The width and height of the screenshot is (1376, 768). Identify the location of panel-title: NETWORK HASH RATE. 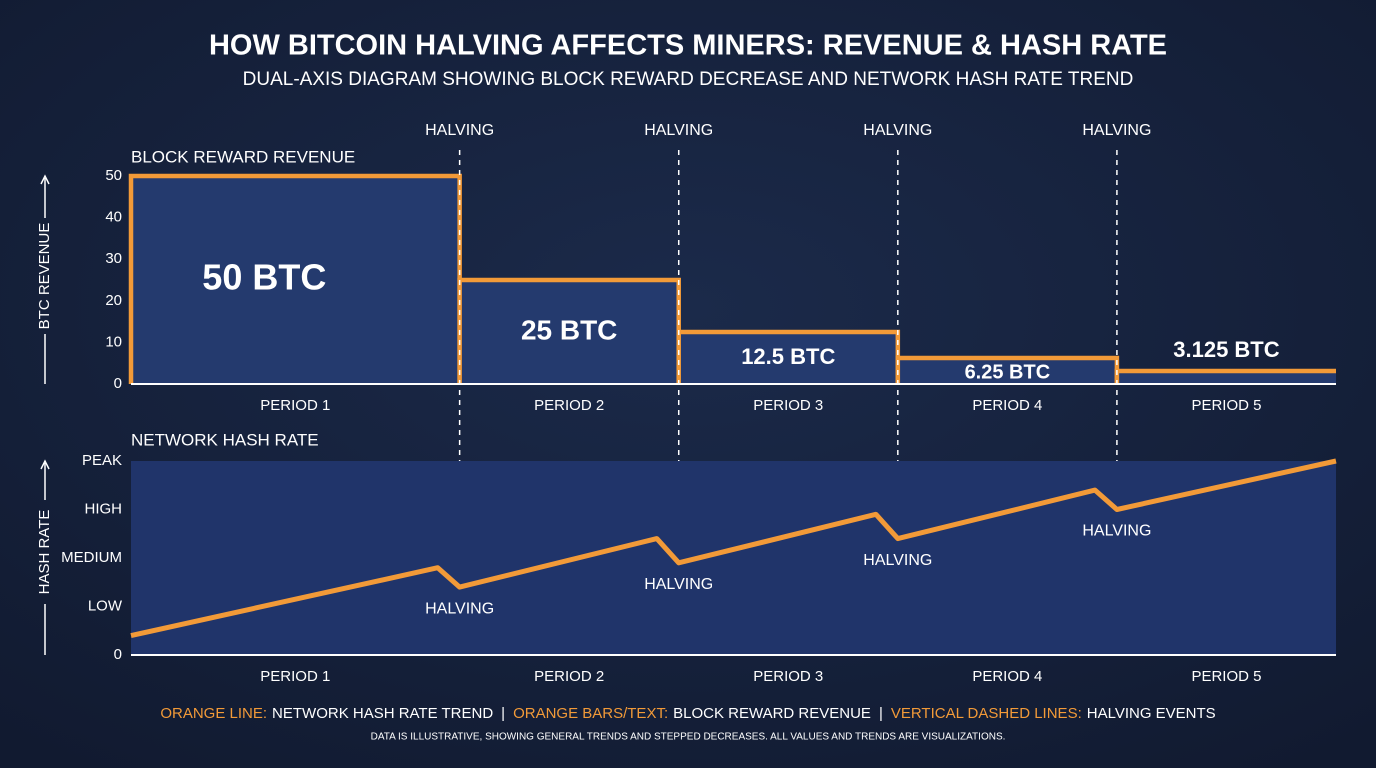
(225, 439).